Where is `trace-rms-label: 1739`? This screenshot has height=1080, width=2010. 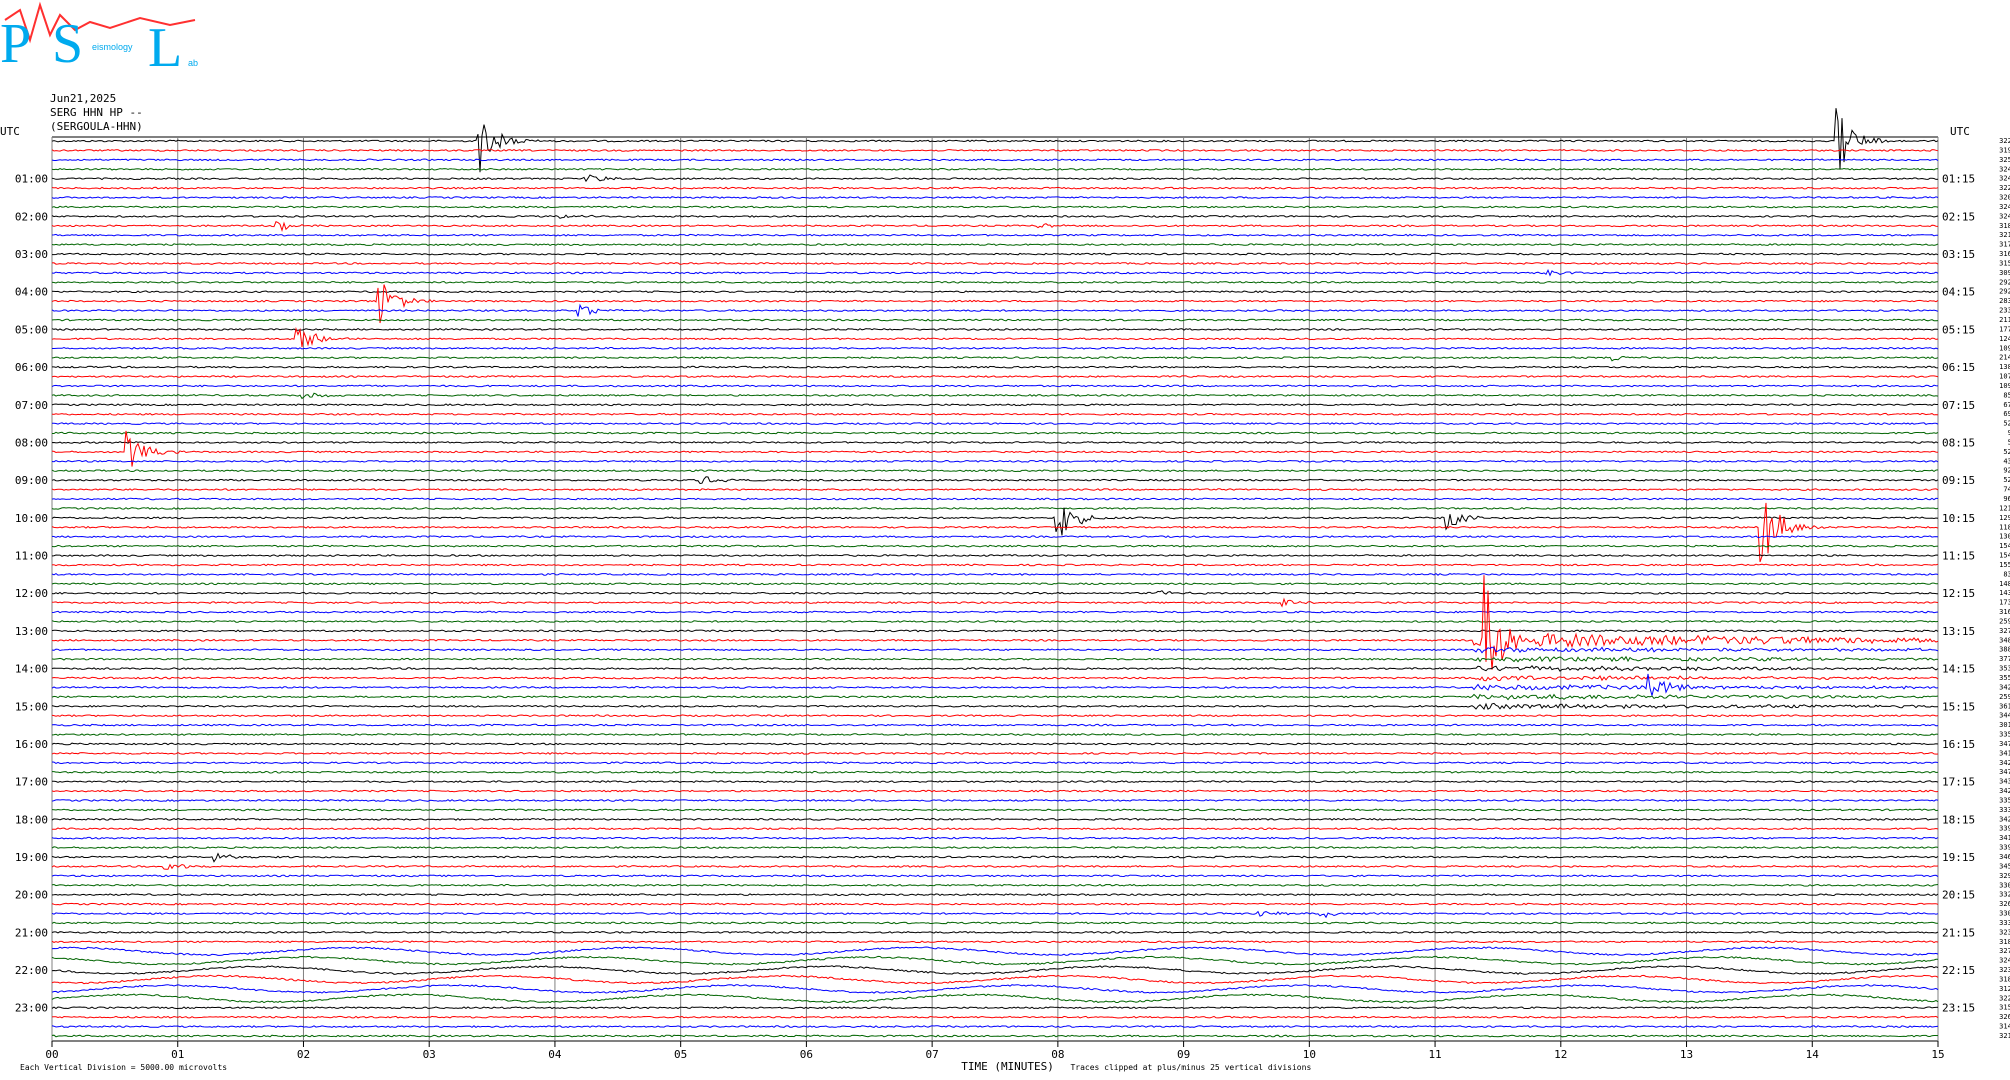
trace-rms-label: 1739 is located at coordinates (2004, 603).